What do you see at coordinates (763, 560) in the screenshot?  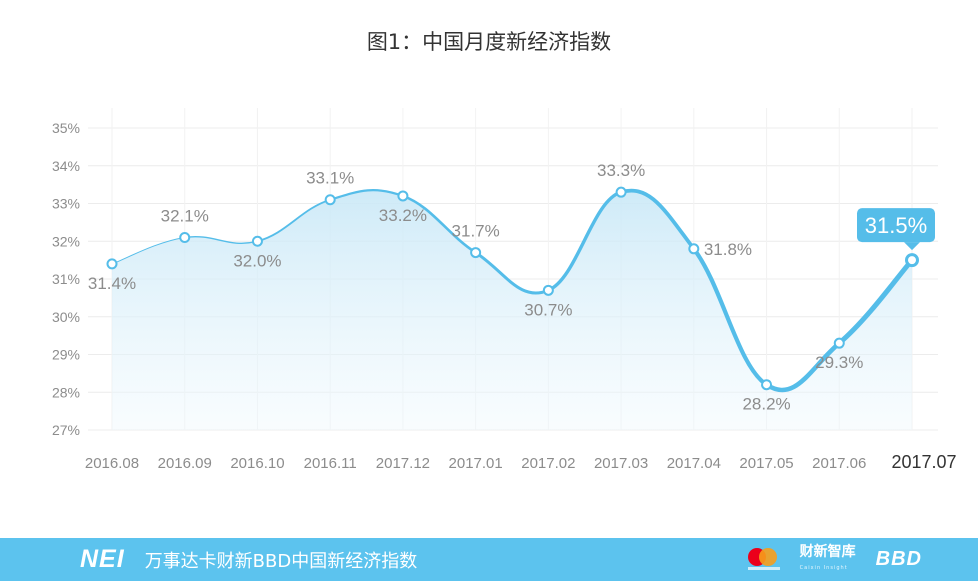 I see `mastercard-icon` at bounding box center [763, 560].